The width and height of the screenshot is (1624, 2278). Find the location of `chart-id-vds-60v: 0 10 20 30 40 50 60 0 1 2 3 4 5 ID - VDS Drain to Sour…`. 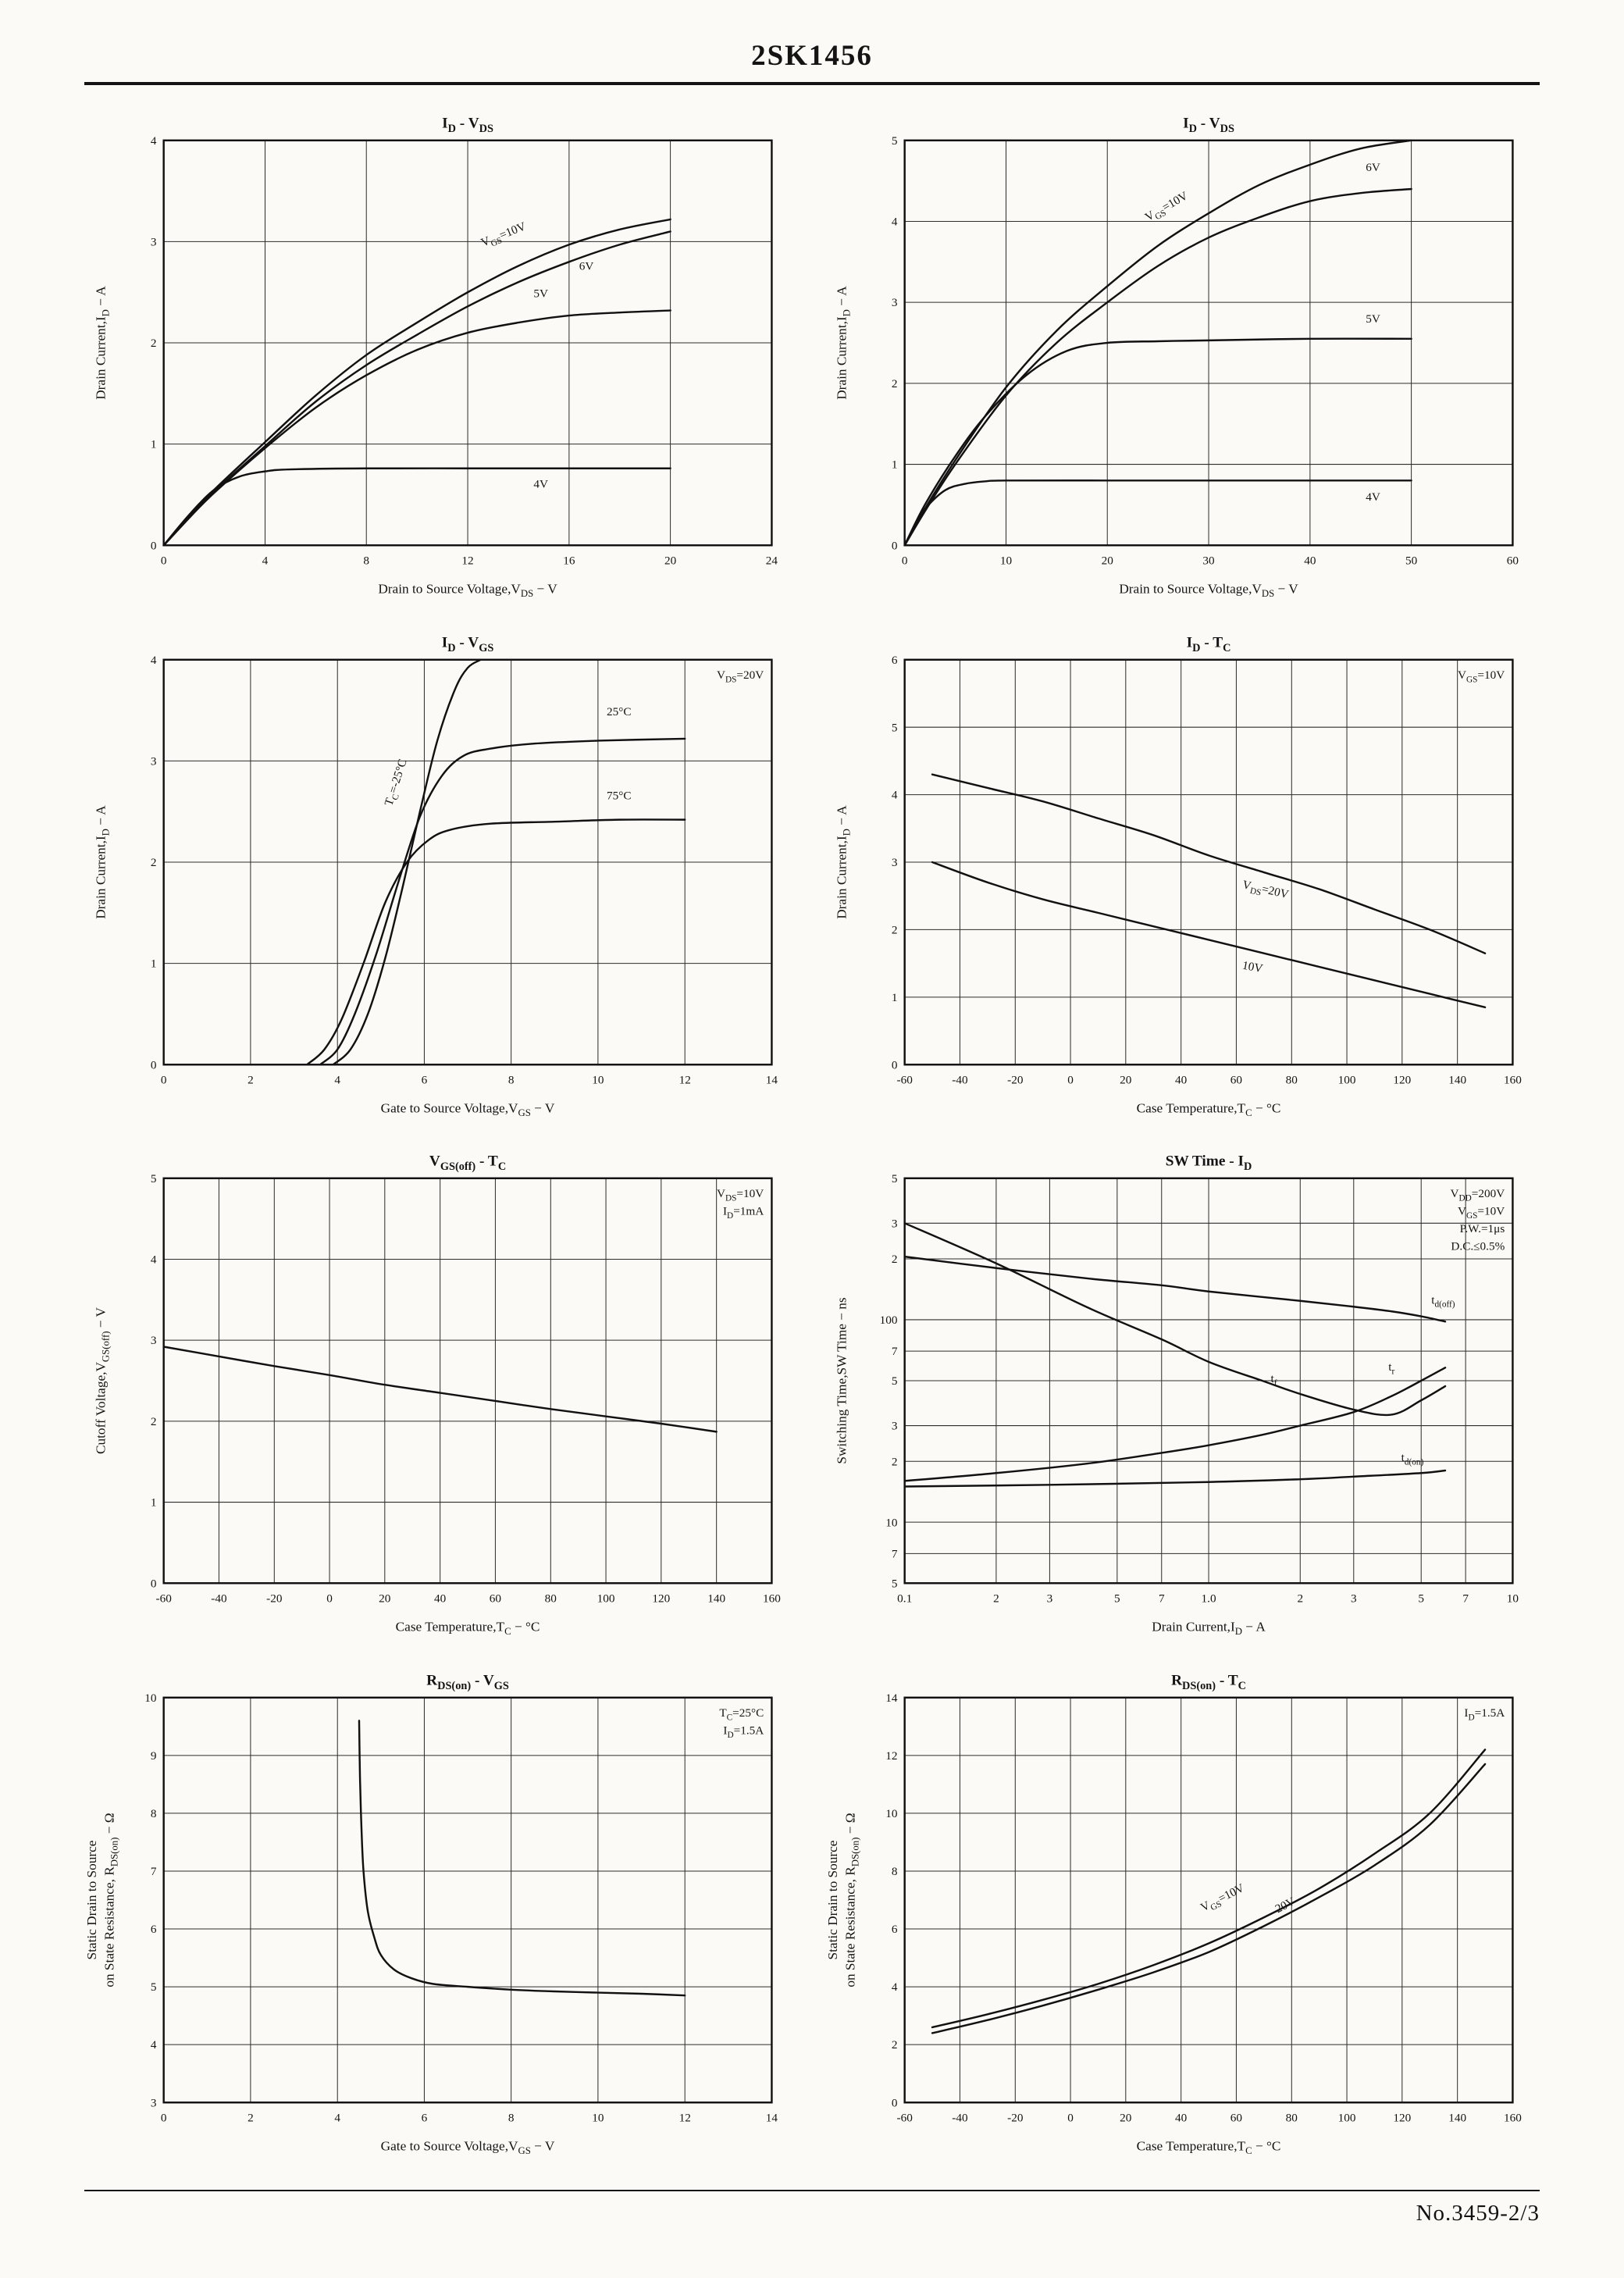

chart-id-vds-60v: 0 10 20 30 40 50 60 0 1 2 3 4 5 ID - VDS Drain to Sour… is located at coordinates (1182, 358).